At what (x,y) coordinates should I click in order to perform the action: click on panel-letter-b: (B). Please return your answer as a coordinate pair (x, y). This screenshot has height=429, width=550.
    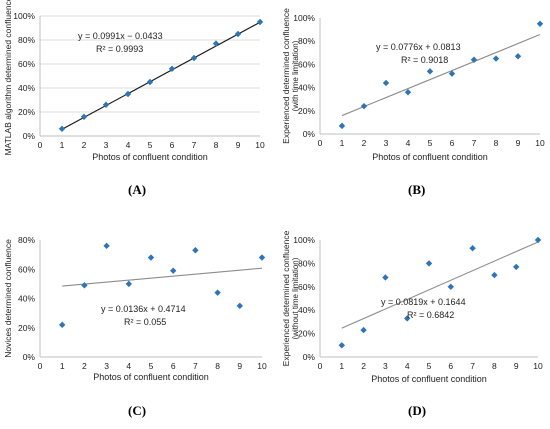
    Looking at the image, I should click on (417, 189).